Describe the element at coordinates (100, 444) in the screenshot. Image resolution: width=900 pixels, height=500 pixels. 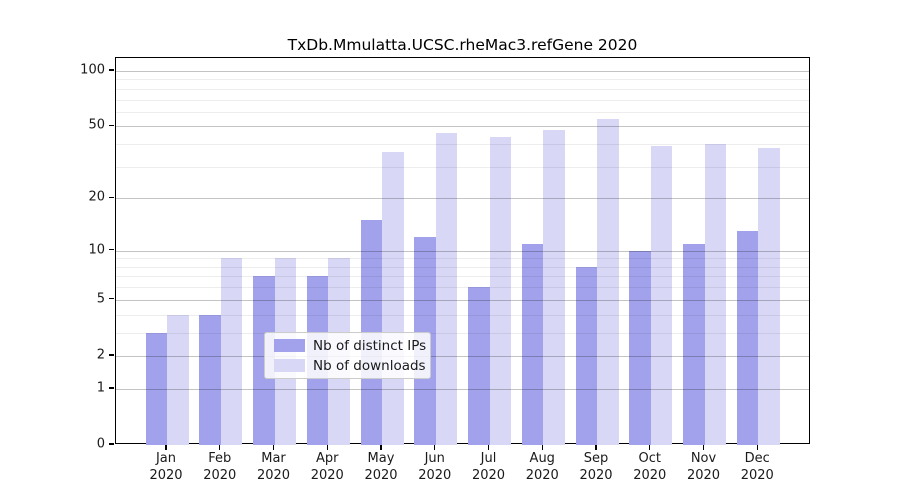
I see `y-tick-label-0: 0` at that location.